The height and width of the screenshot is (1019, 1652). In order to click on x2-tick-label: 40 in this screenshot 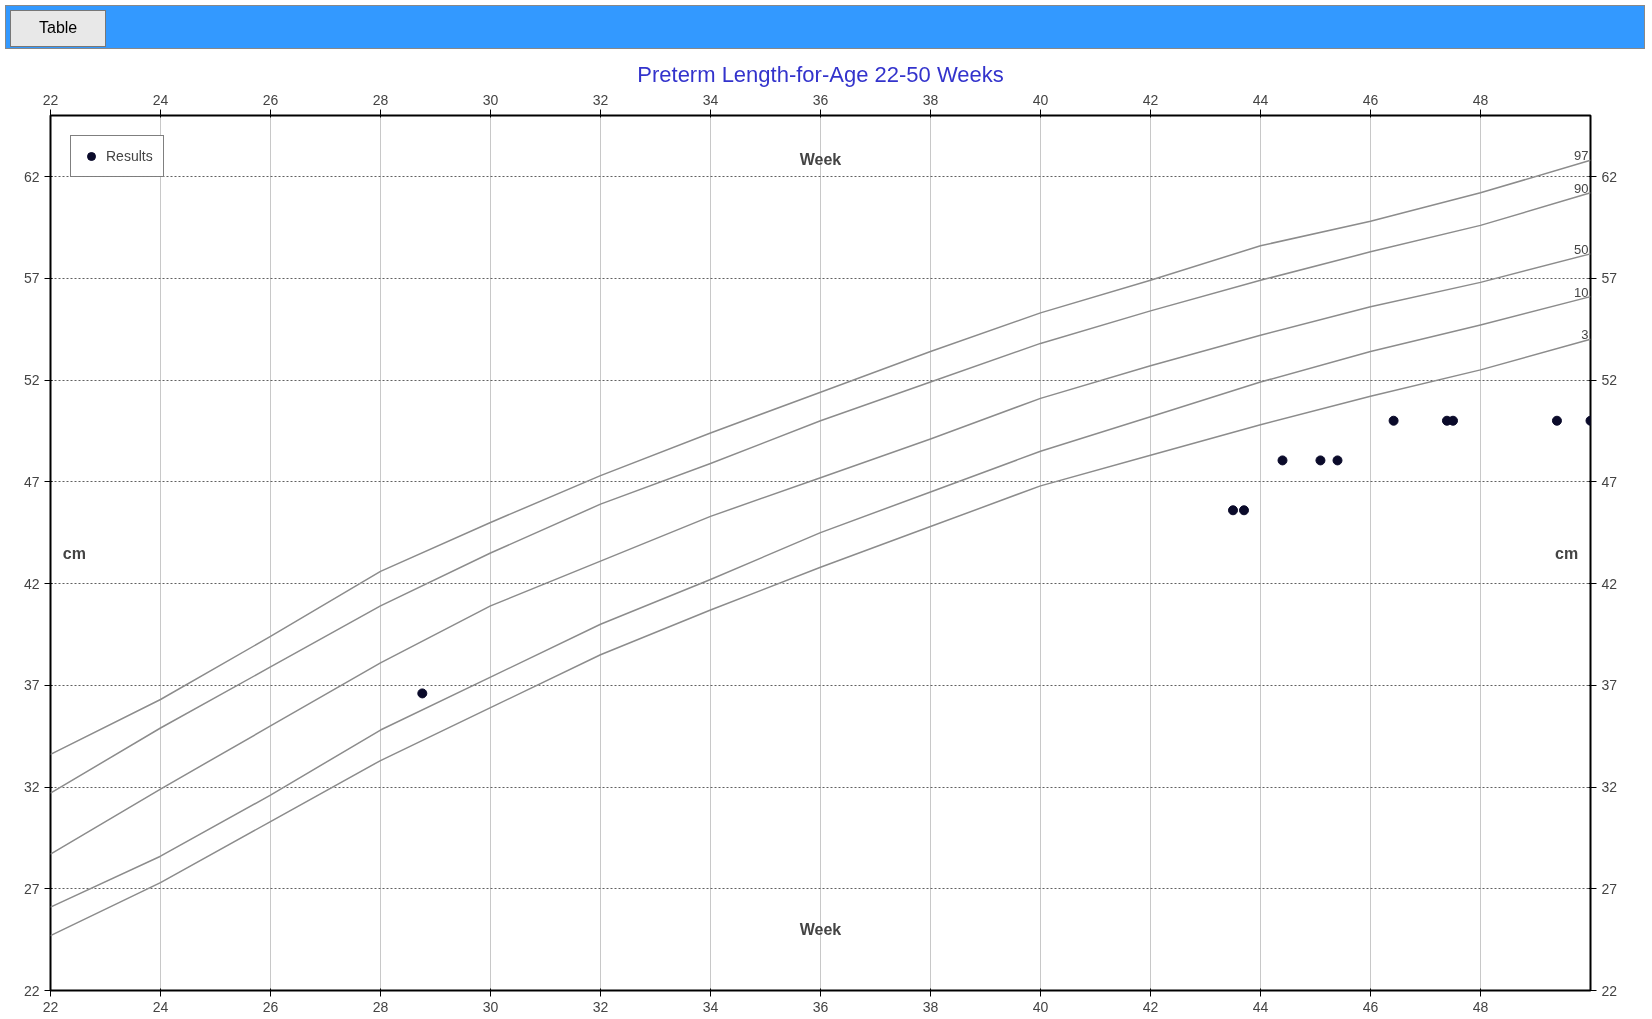, I will do `click(1040, 99)`.